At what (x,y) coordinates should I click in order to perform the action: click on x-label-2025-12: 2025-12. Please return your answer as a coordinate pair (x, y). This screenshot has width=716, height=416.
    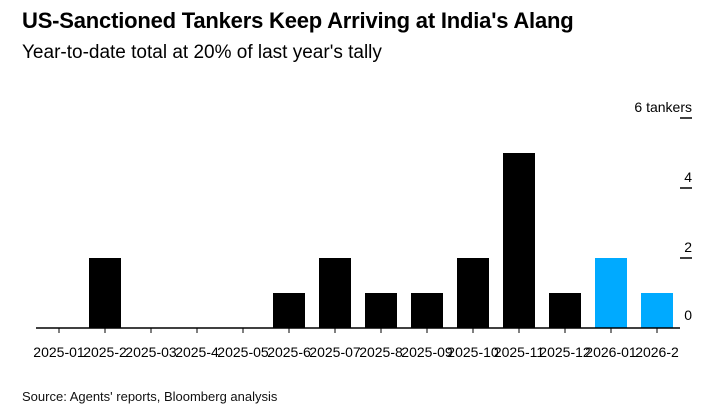
    Looking at the image, I should click on (565, 352).